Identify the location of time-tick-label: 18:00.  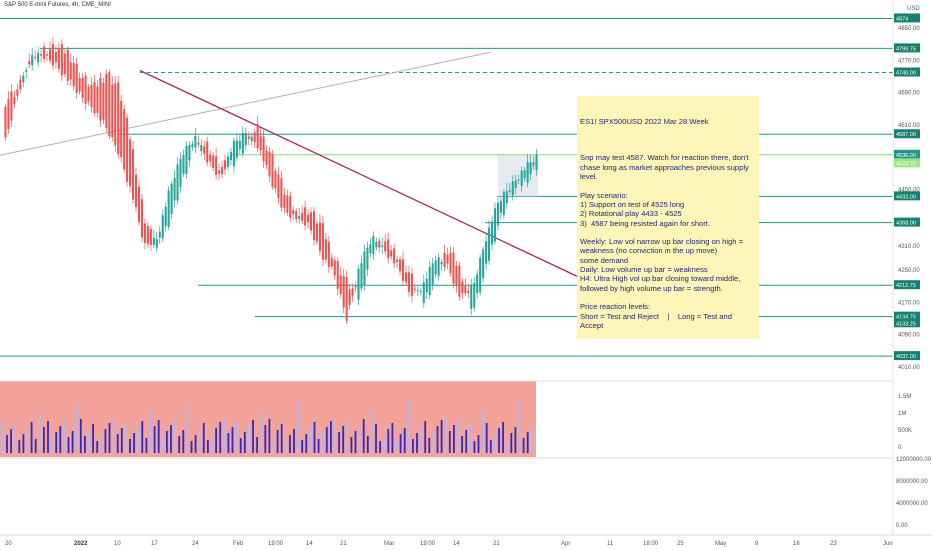
(651, 544).